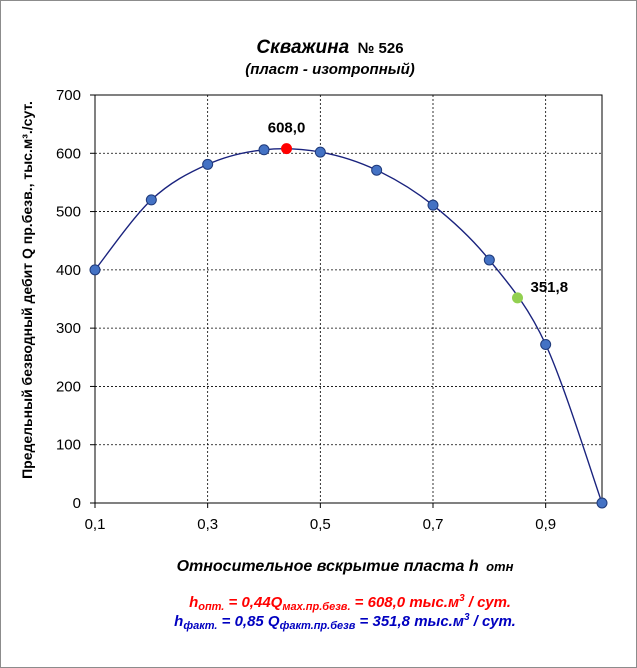 The height and width of the screenshot is (668, 637). I want to click on x-tick-labels: 0,1 0,3 0,5 0,7 0,9, so click(320, 518).